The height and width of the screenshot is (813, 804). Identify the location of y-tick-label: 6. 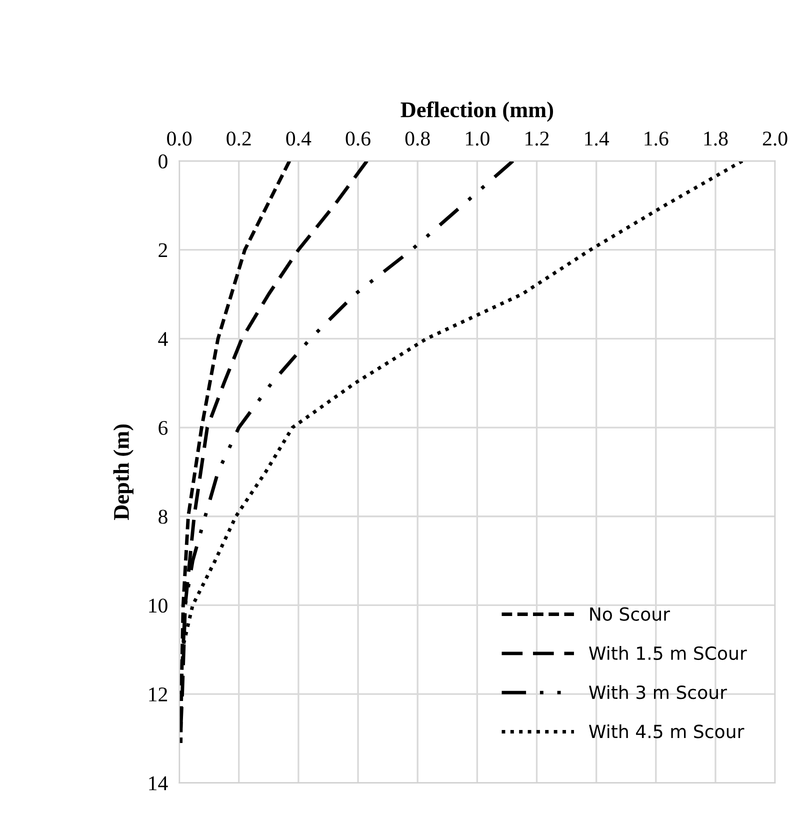
(163, 427).